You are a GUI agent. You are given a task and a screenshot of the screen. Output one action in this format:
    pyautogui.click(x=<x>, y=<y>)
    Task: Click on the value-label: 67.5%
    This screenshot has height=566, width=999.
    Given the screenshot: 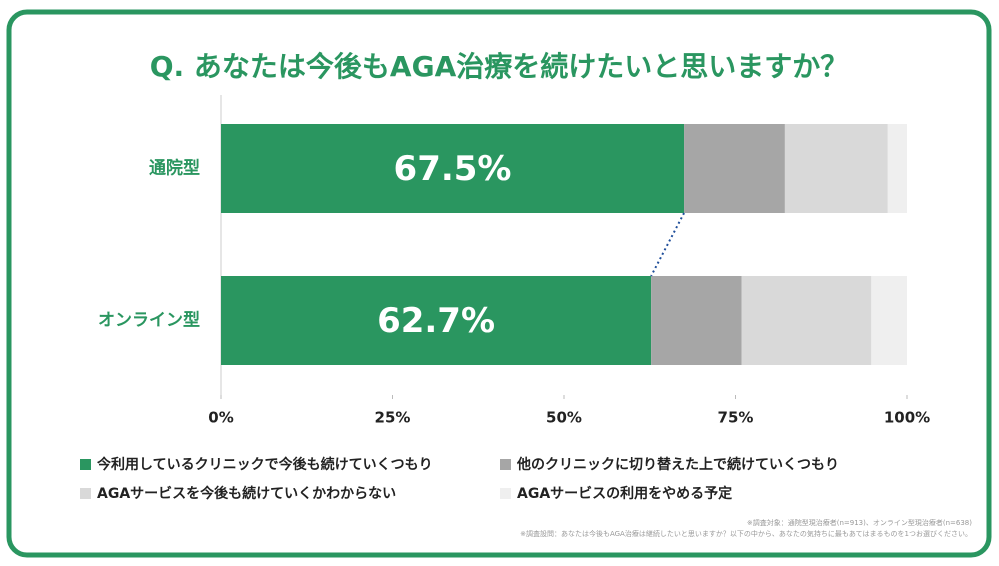 What is the action you would take?
    pyautogui.click(x=453, y=169)
    